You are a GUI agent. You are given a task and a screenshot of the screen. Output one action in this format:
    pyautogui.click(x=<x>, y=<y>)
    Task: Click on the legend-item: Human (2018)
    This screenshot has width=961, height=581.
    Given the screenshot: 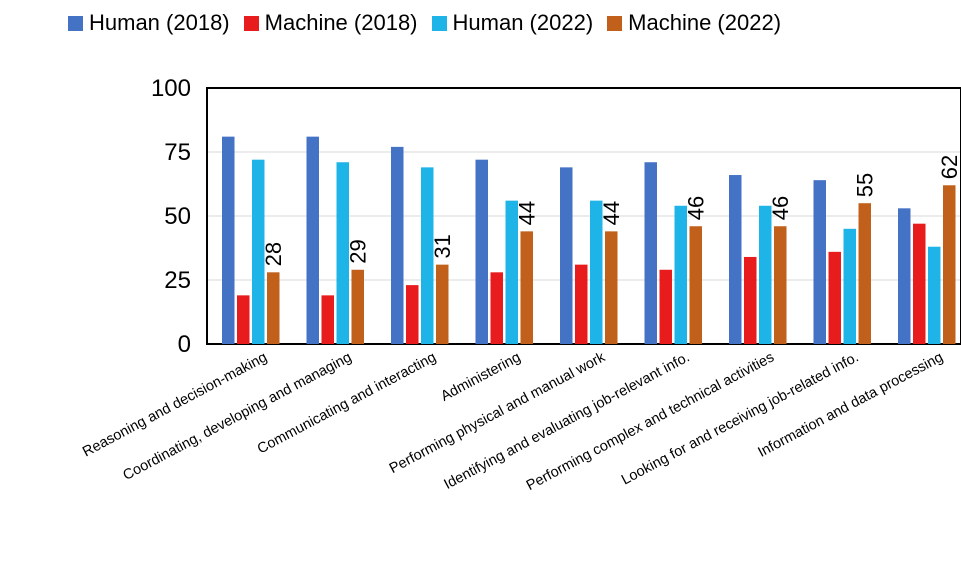 What is the action you would take?
    pyautogui.click(x=149, y=23)
    